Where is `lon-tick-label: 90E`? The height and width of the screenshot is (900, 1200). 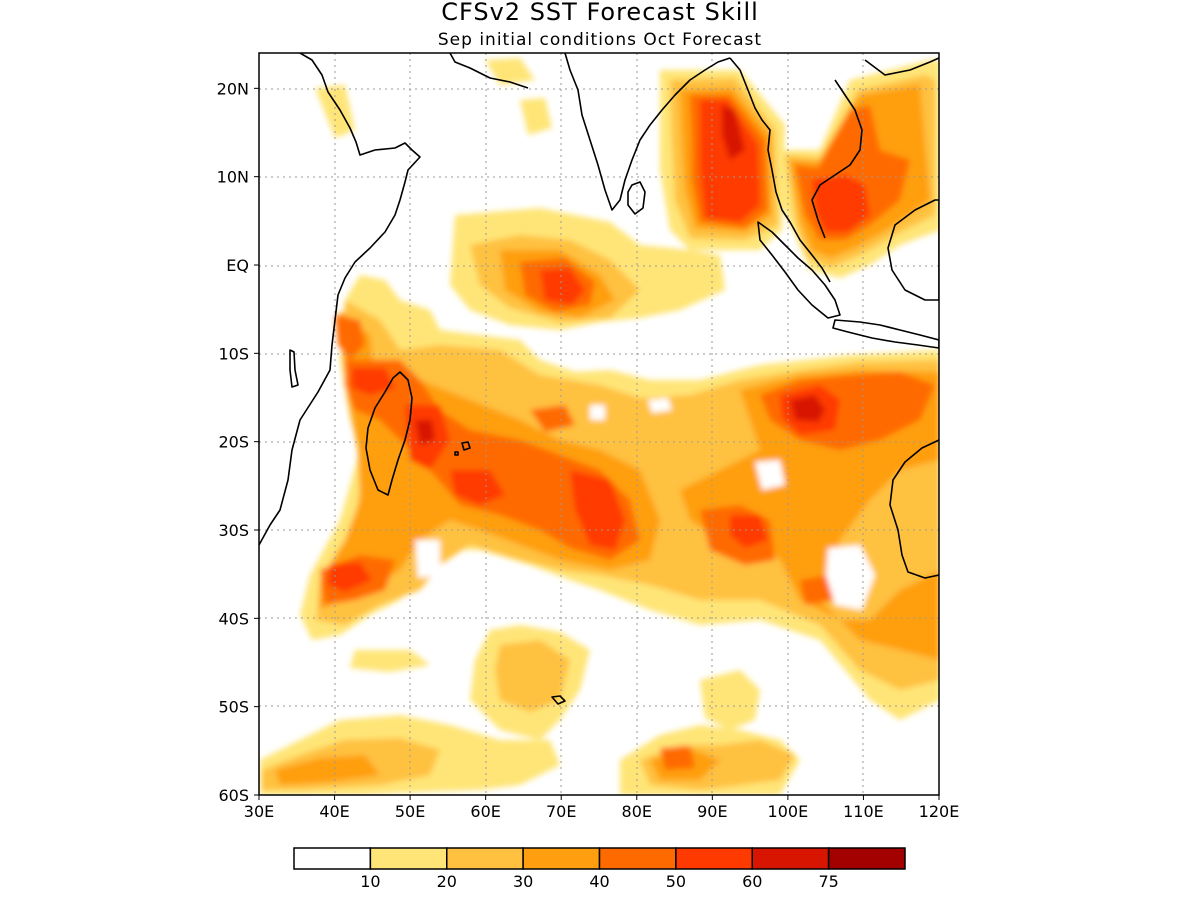
lon-tick-label: 90E is located at coordinates (712, 811).